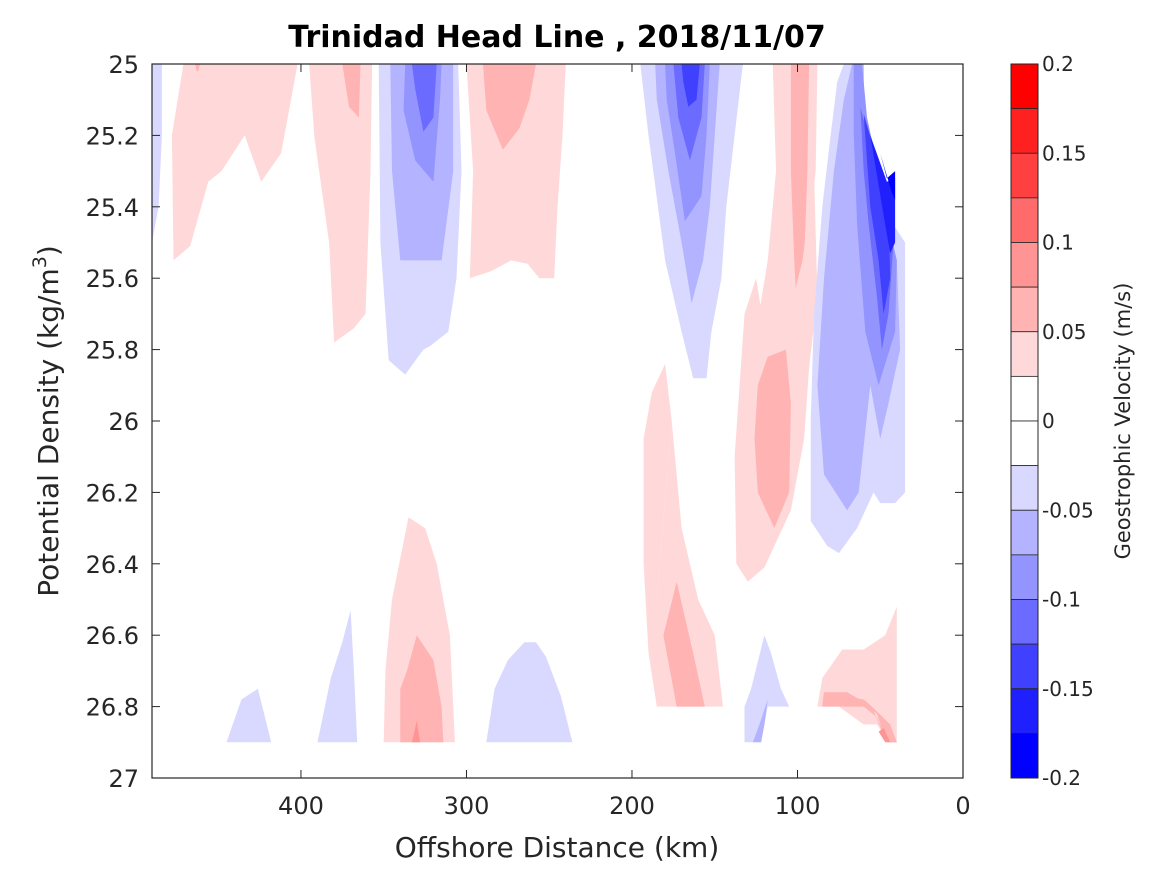 The height and width of the screenshot is (875, 1167). Describe the element at coordinates (112, 351) in the screenshot. I see `y-tick-label: 25.8` at that location.